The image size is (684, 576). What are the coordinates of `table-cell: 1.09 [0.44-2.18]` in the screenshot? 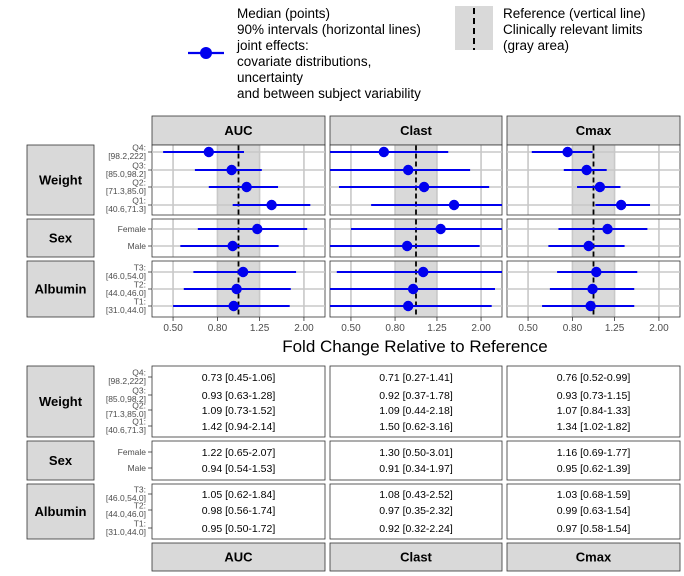 It's located at (416, 411).